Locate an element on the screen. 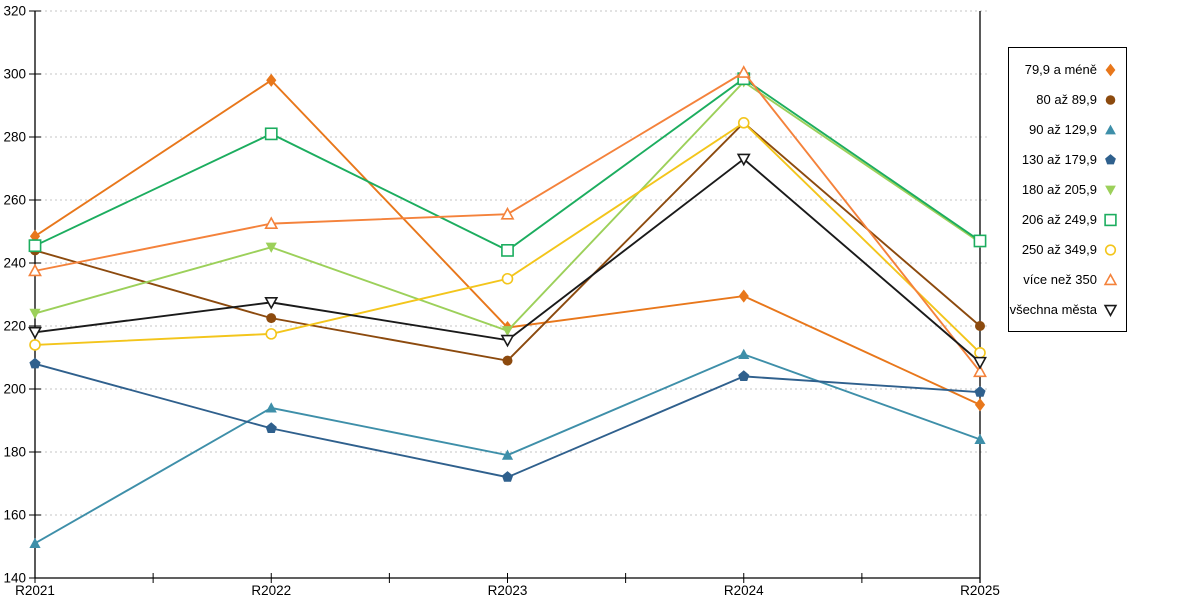 The image size is (1200, 600). legend-item-label: 90 až 129,9 is located at coordinates (1063, 129).